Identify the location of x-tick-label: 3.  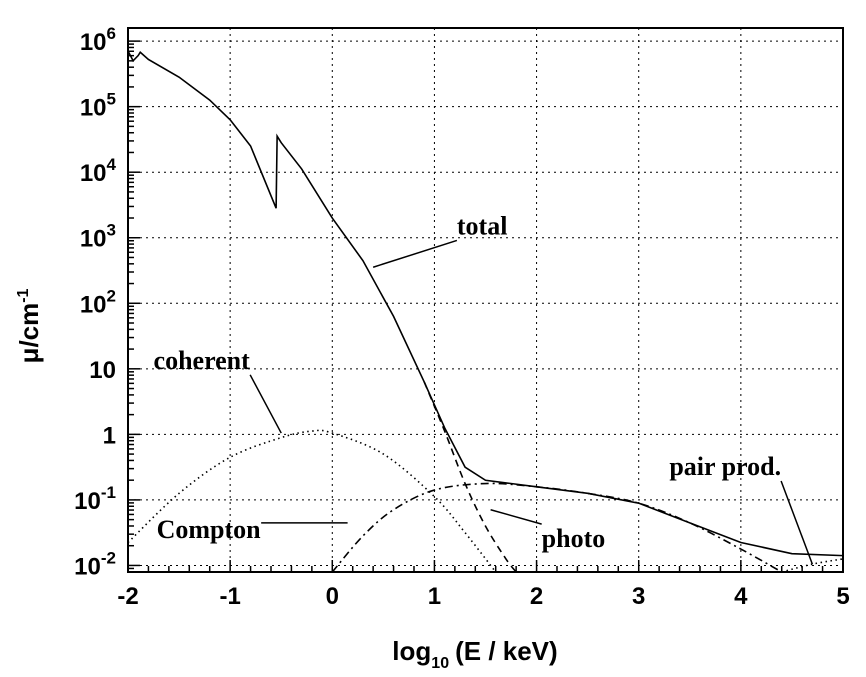
(638, 596).